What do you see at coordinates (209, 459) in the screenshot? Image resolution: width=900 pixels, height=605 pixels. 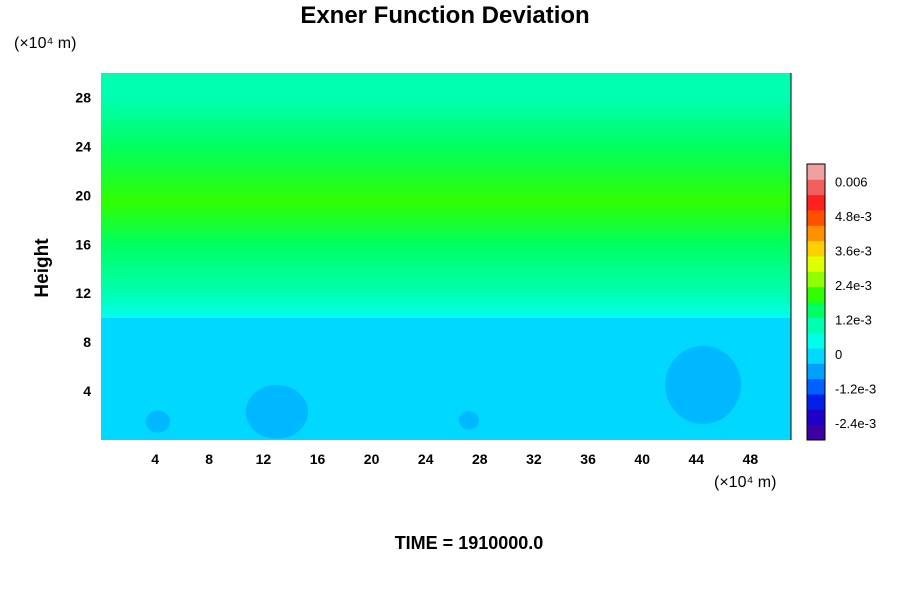 I see `x-tick-label: 8` at bounding box center [209, 459].